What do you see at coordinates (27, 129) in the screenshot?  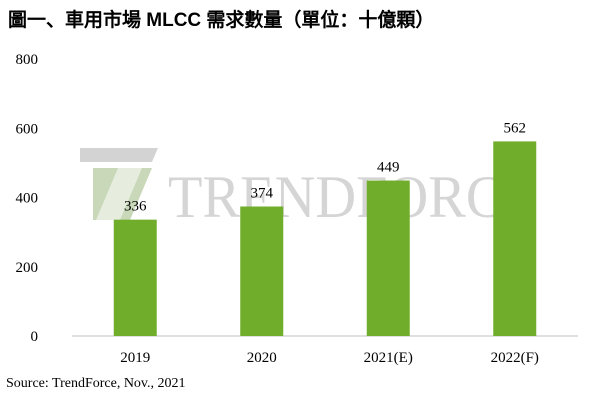 I see `y-tick-label: 600` at bounding box center [27, 129].